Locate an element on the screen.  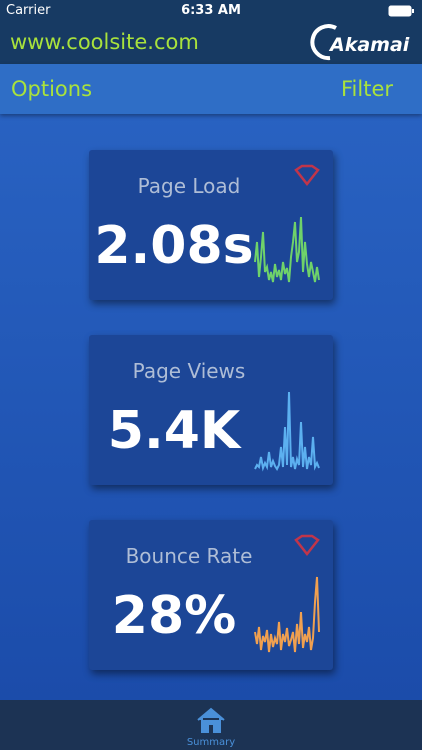
metric-card: Page Views 5.4K is located at coordinates (211, 410).